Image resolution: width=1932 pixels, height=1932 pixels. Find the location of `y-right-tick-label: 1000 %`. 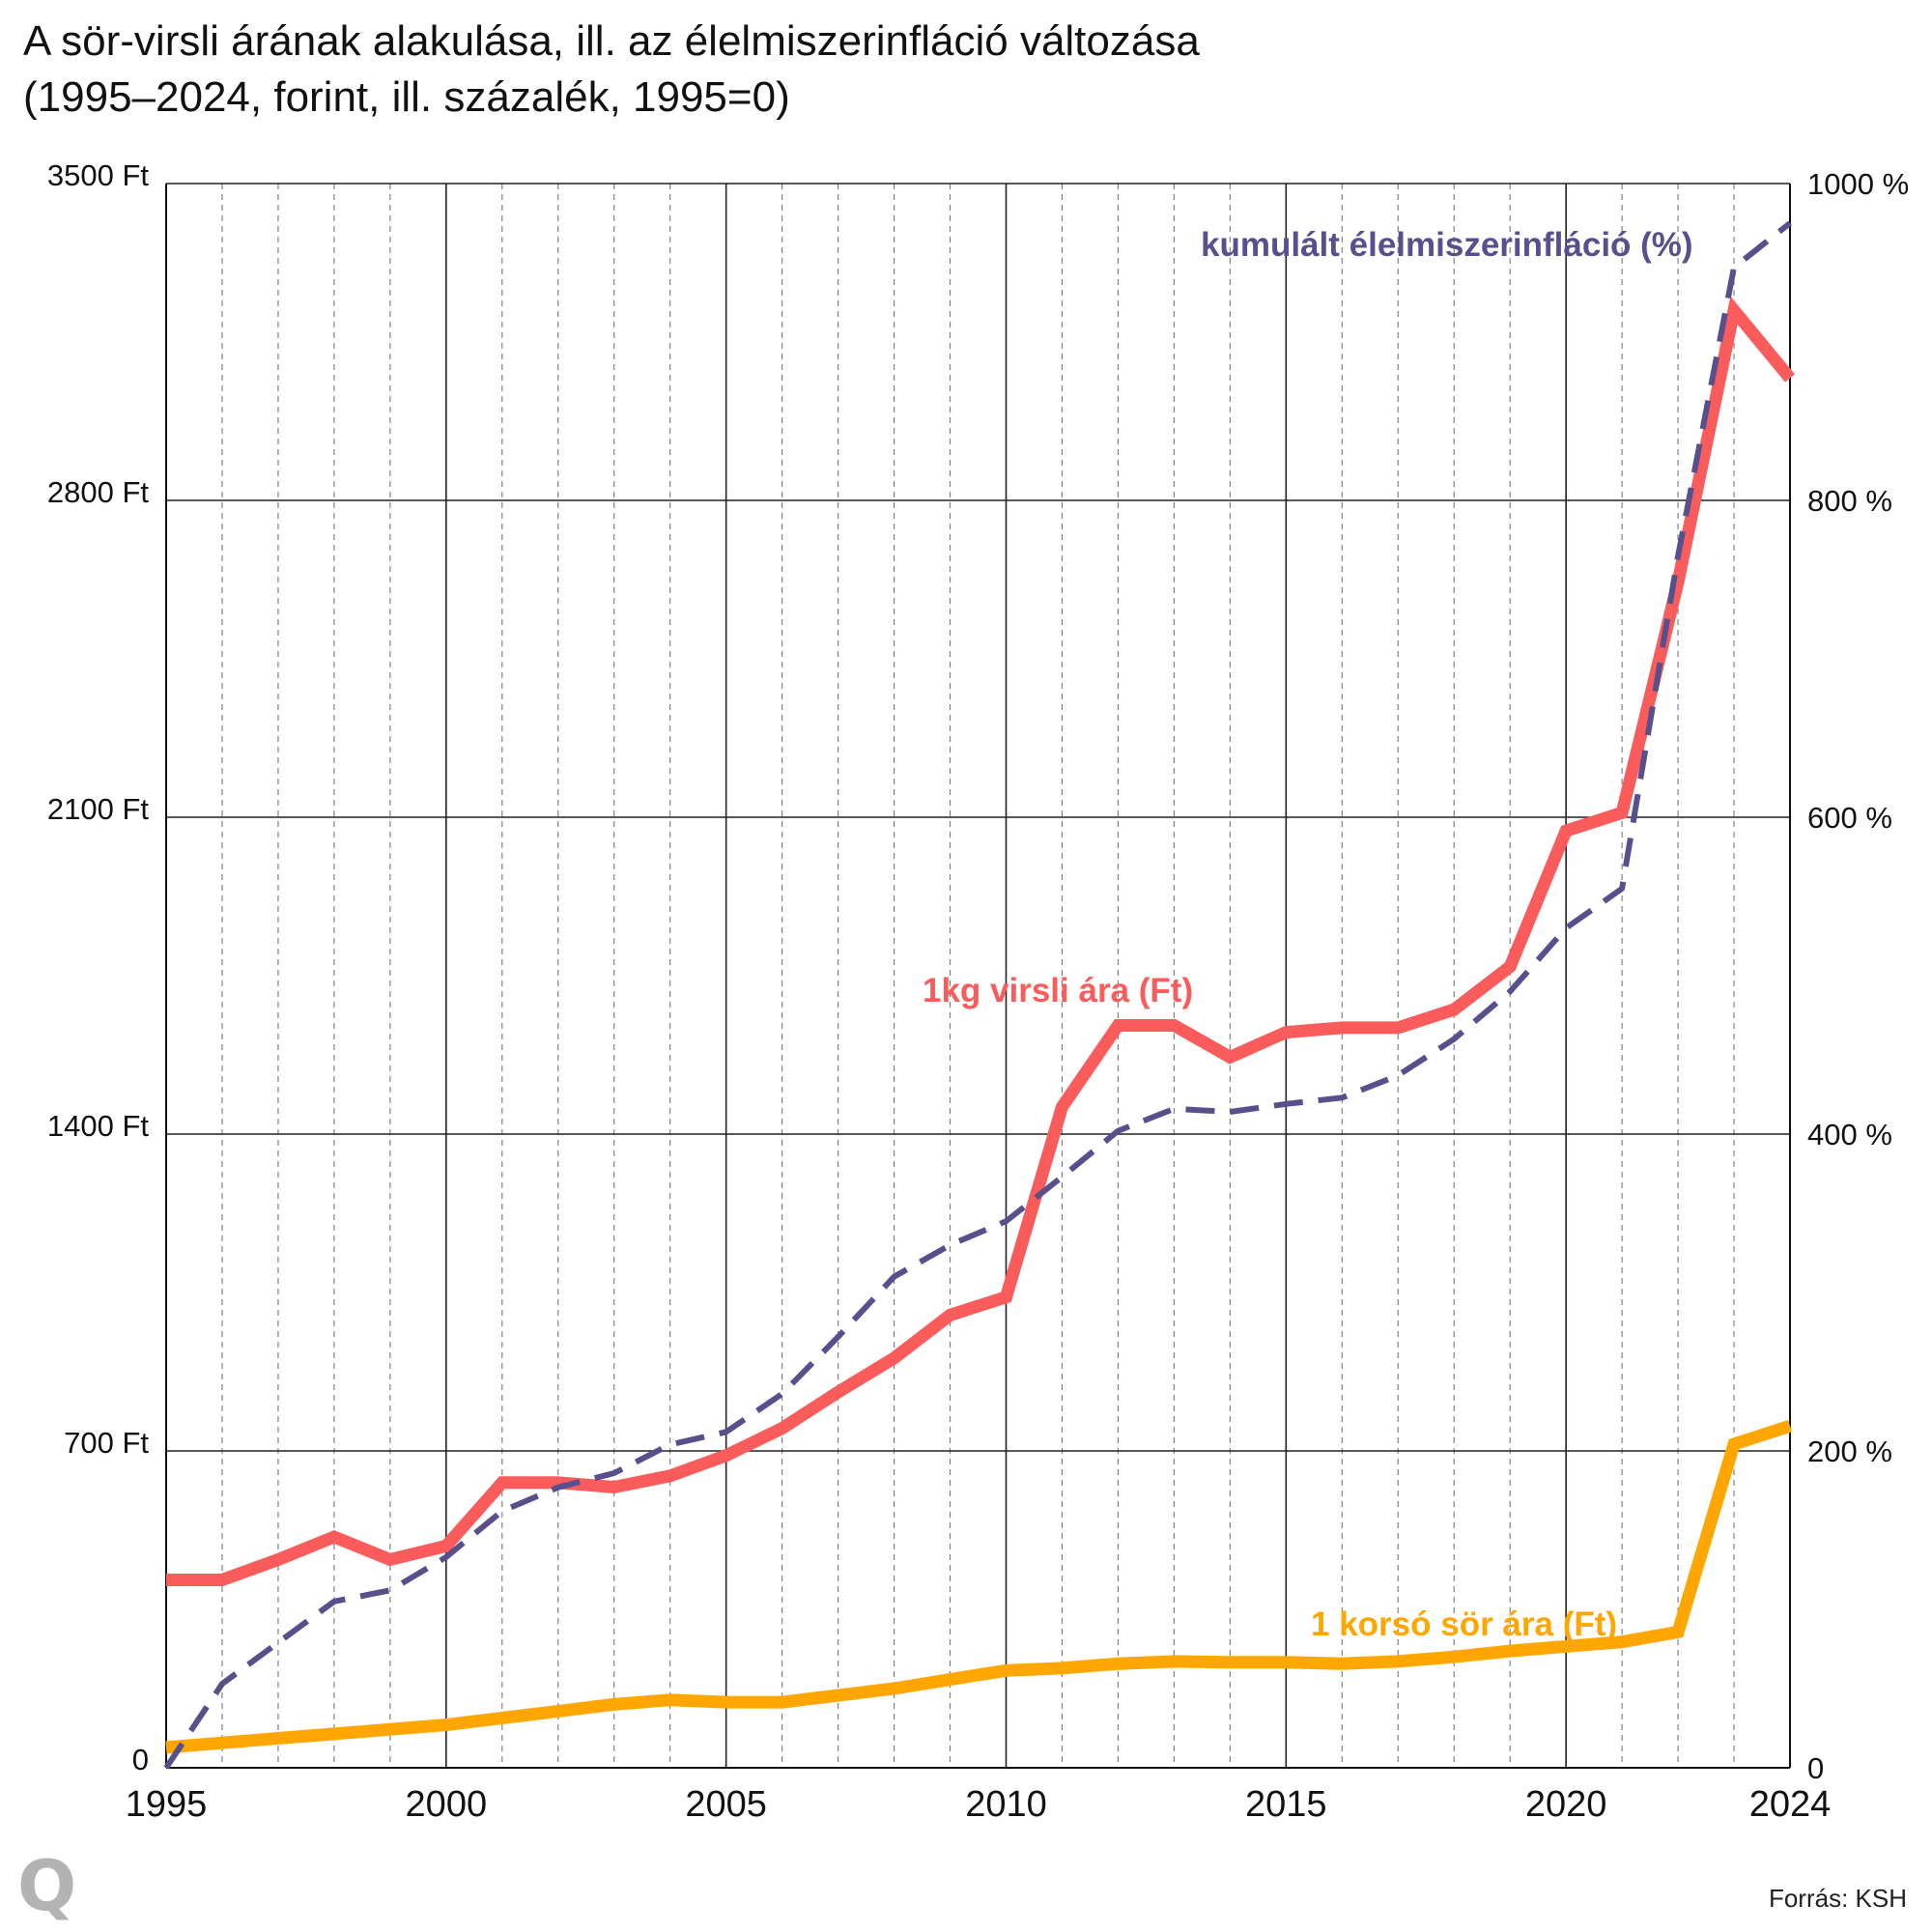

y-right-tick-label: 1000 % is located at coordinates (1858, 184).